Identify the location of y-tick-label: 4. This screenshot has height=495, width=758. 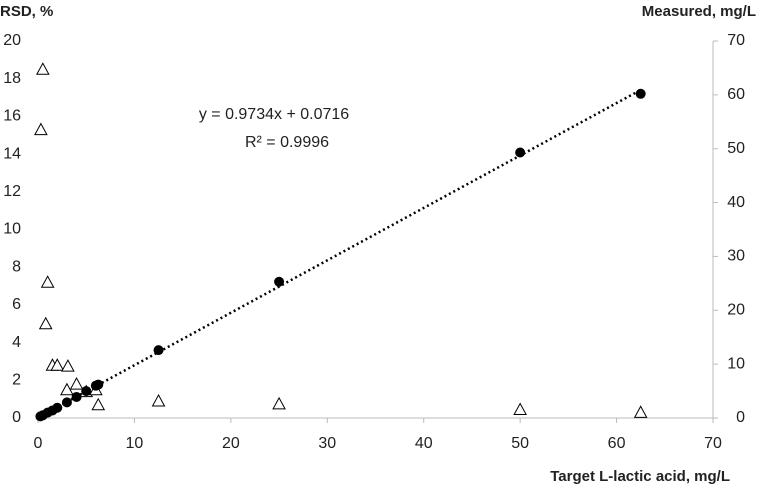
(16, 342).